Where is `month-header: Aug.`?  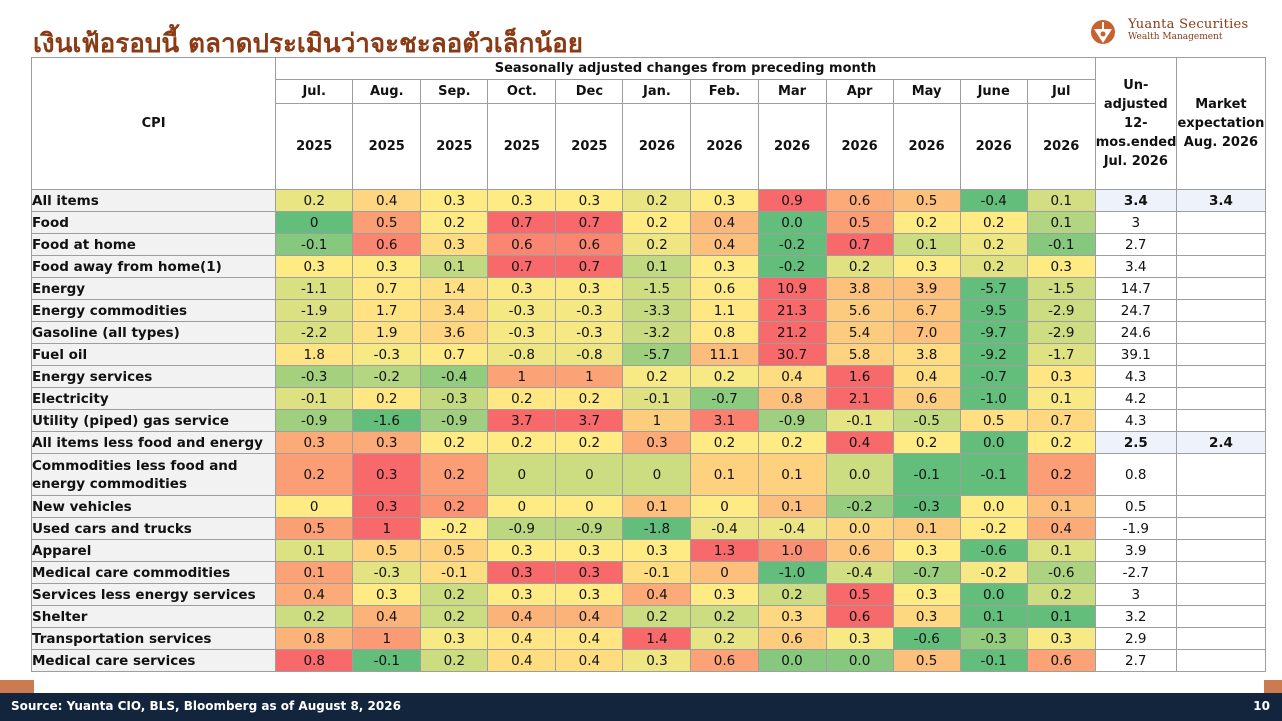
month-header: Aug. is located at coordinates (387, 91).